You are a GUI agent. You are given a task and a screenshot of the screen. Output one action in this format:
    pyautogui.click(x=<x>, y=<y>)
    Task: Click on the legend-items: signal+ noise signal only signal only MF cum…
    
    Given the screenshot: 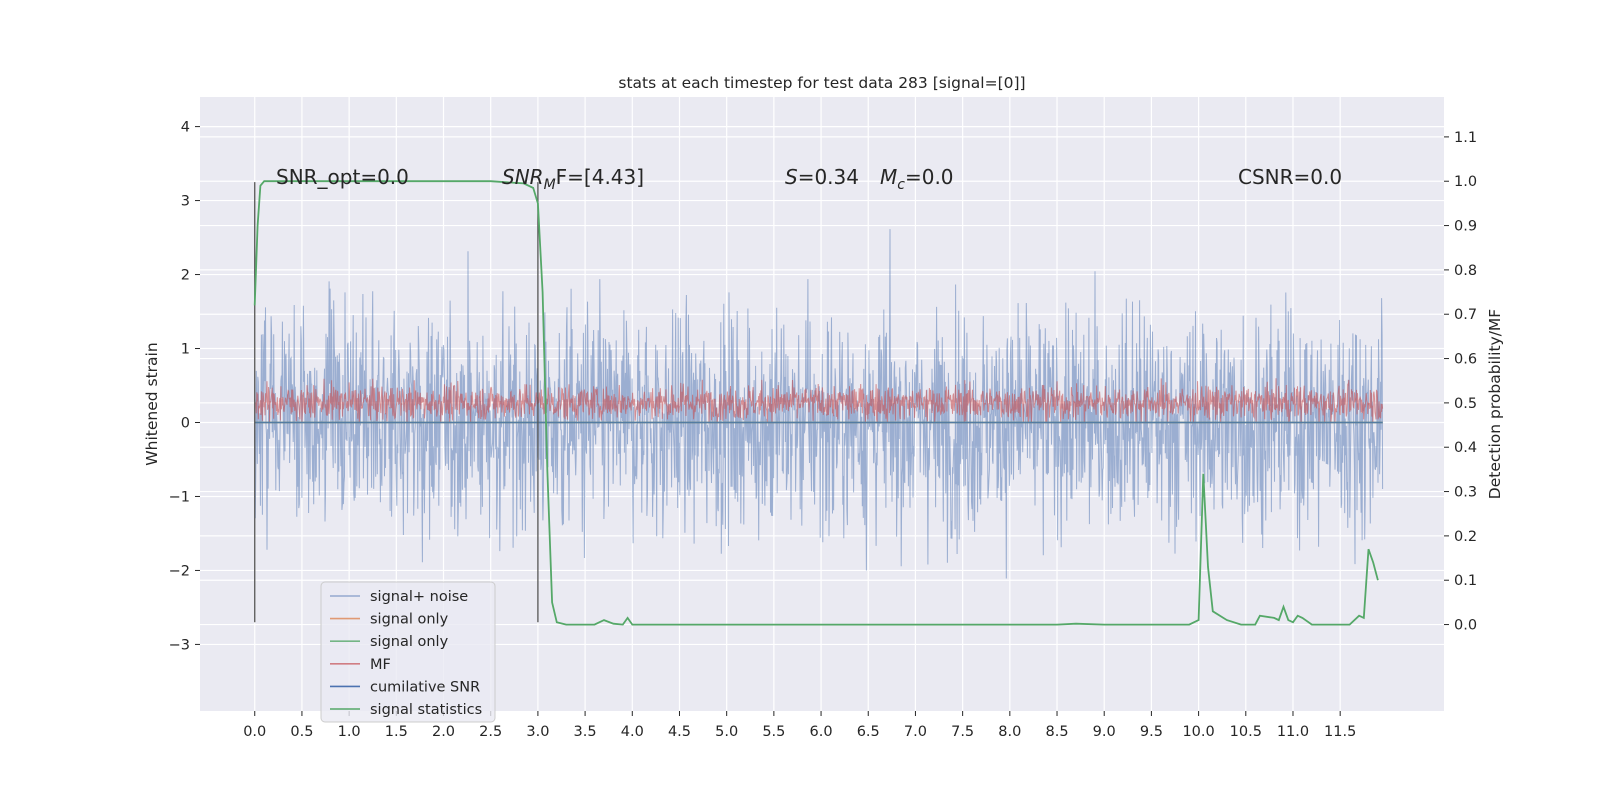 What is the action you would take?
    pyautogui.click(x=406, y=653)
    